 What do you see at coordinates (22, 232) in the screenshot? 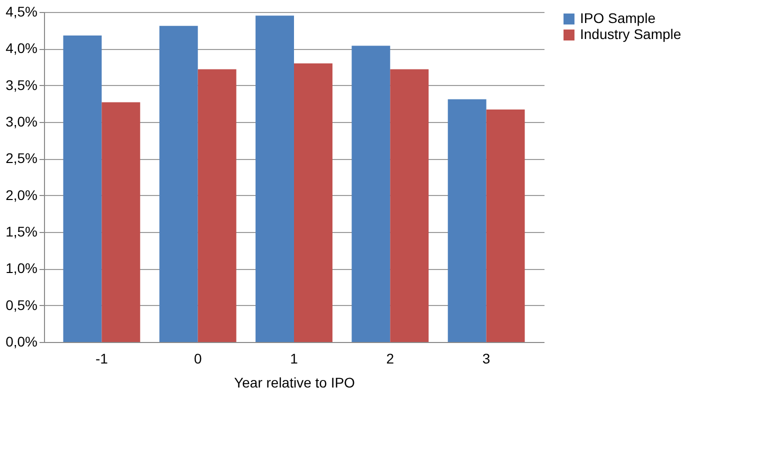
I see `y-tick-label: 1,5%` at bounding box center [22, 232].